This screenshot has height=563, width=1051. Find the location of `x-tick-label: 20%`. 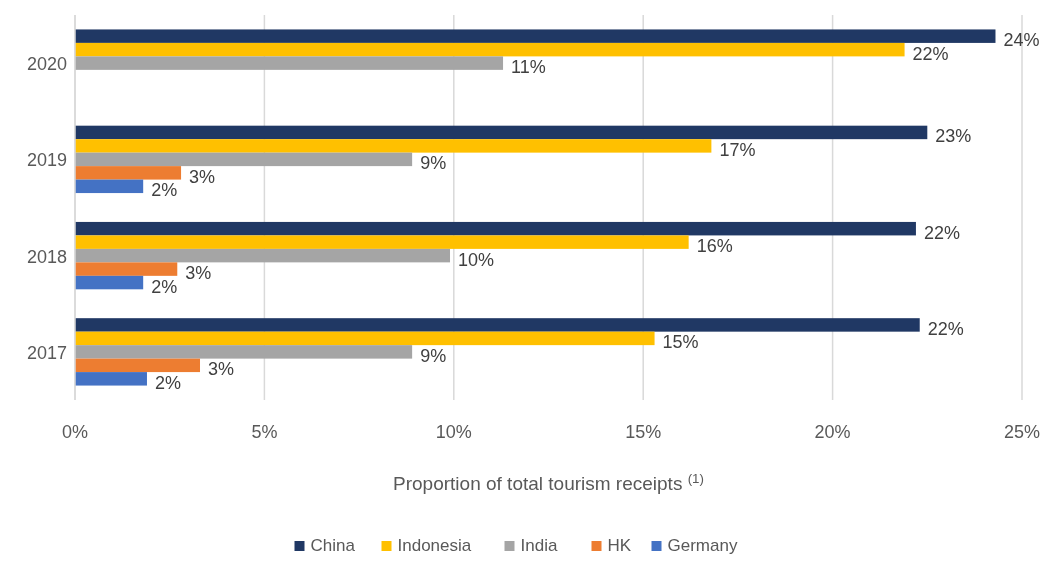

x-tick-label: 20% is located at coordinates (832, 432).